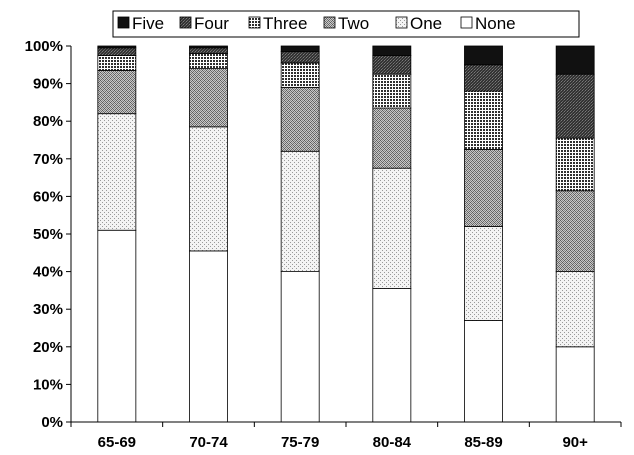  What do you see at coordinates (254, 22) in the screenshot?
I see `legend-swatch-three` at bounding box center [254, 22].